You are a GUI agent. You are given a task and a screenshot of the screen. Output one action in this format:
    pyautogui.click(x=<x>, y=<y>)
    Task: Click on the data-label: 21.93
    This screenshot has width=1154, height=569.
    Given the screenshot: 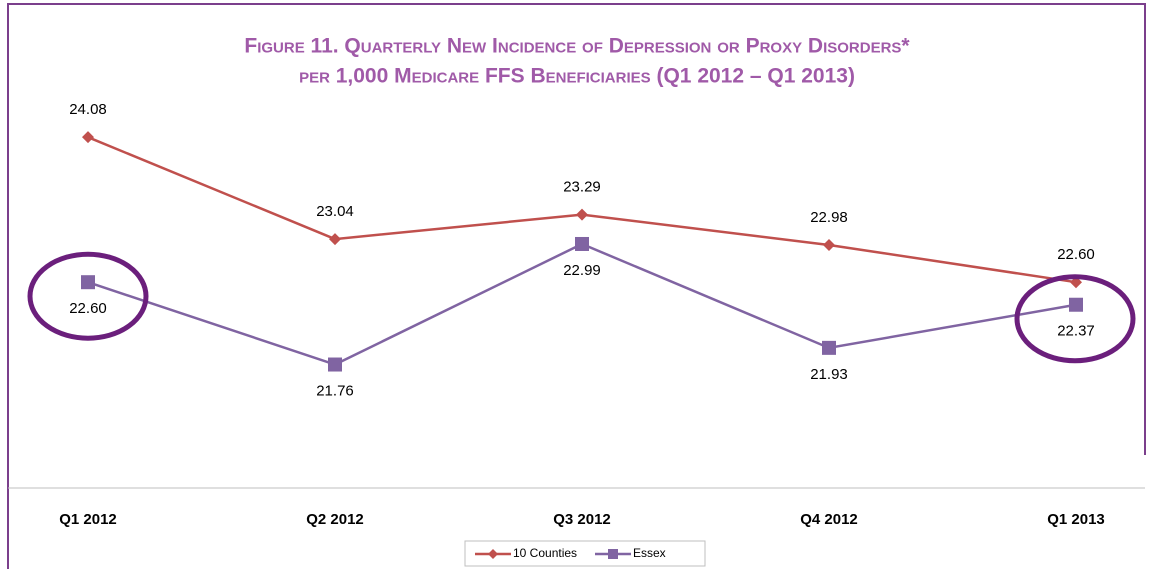 What is the action you would take?
    pyautogui.click(x=829, y=374)
    